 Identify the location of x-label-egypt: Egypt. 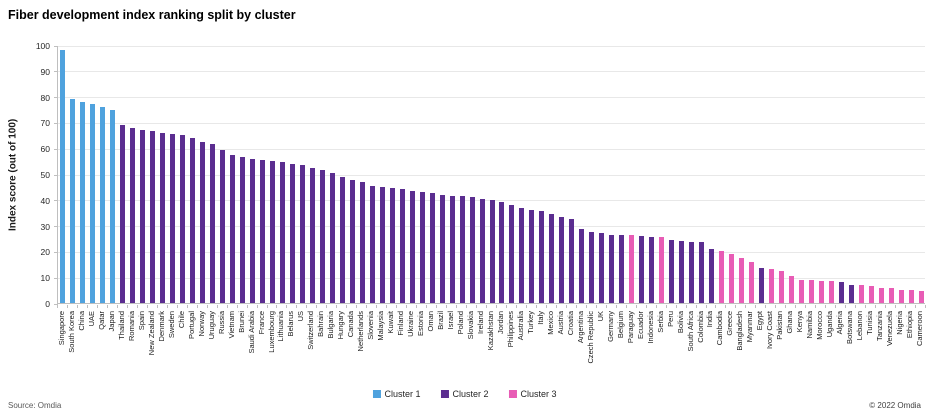
(760, 321).